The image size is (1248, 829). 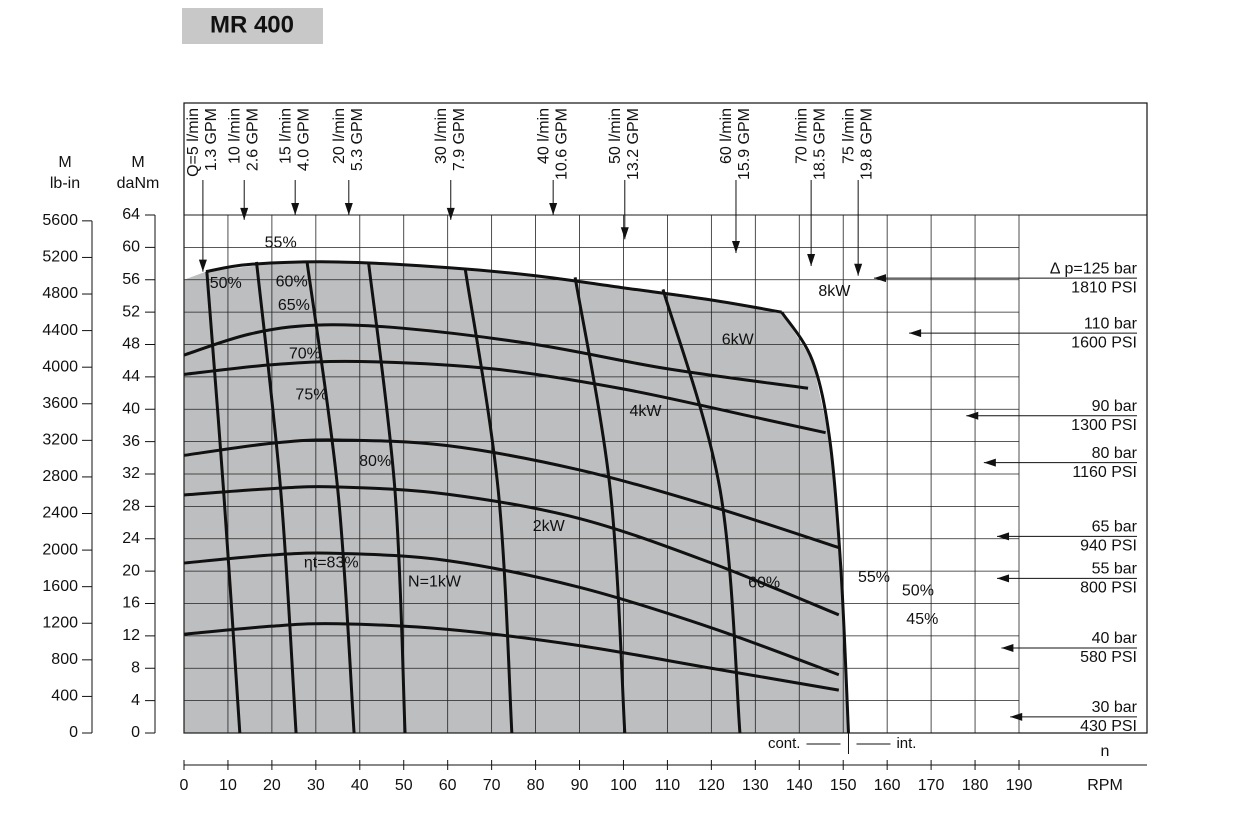 I want to click on annotation: 8kW, so click(x=834, y=291).